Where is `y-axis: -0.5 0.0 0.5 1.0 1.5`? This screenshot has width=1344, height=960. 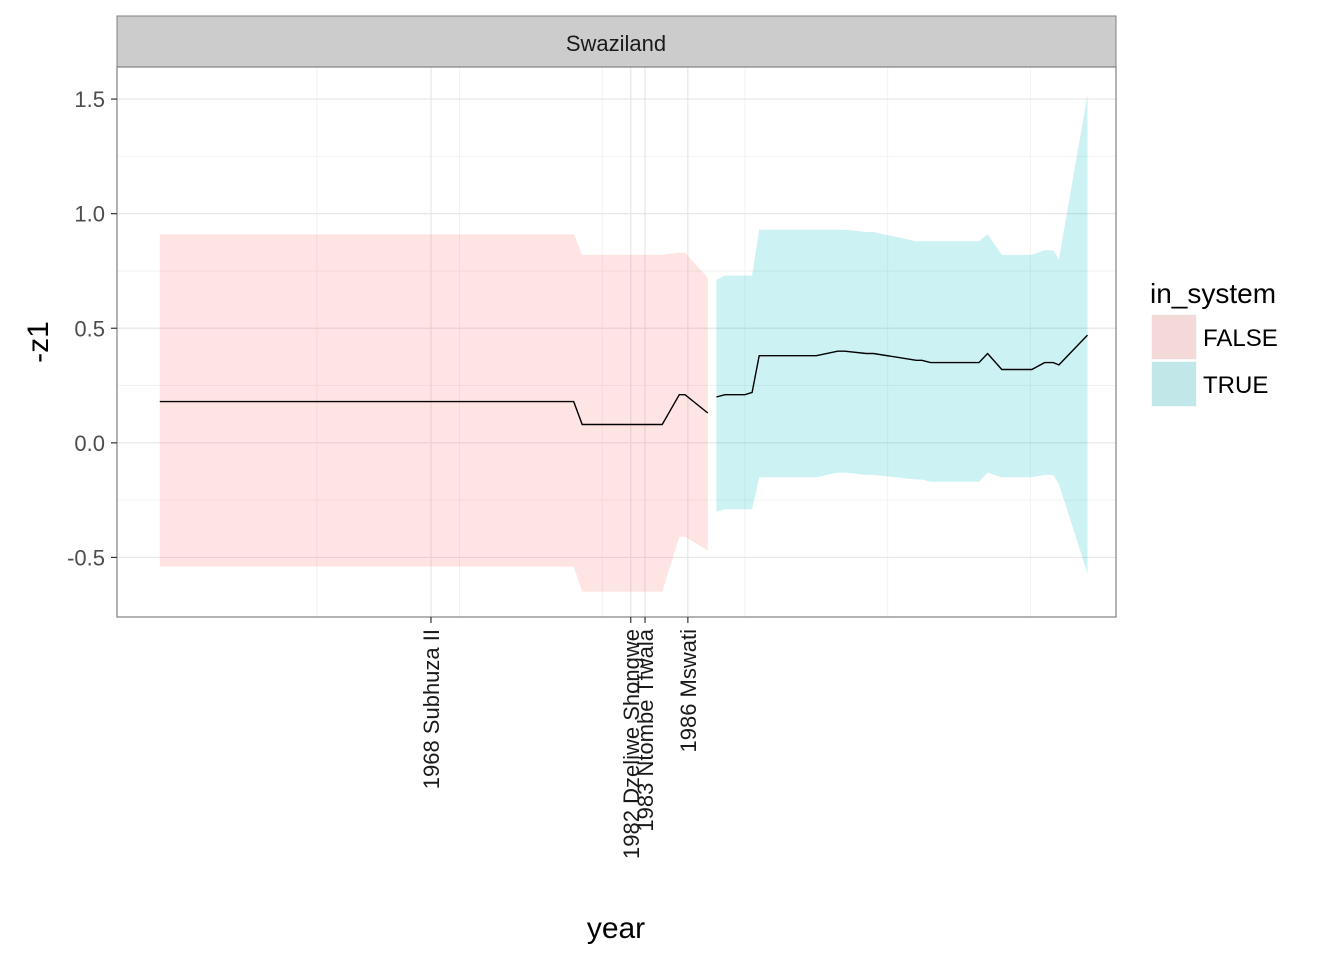 y-axis: -0.5 0.0 0.5 1.0 1.5 is located at coordinates (92, 328).